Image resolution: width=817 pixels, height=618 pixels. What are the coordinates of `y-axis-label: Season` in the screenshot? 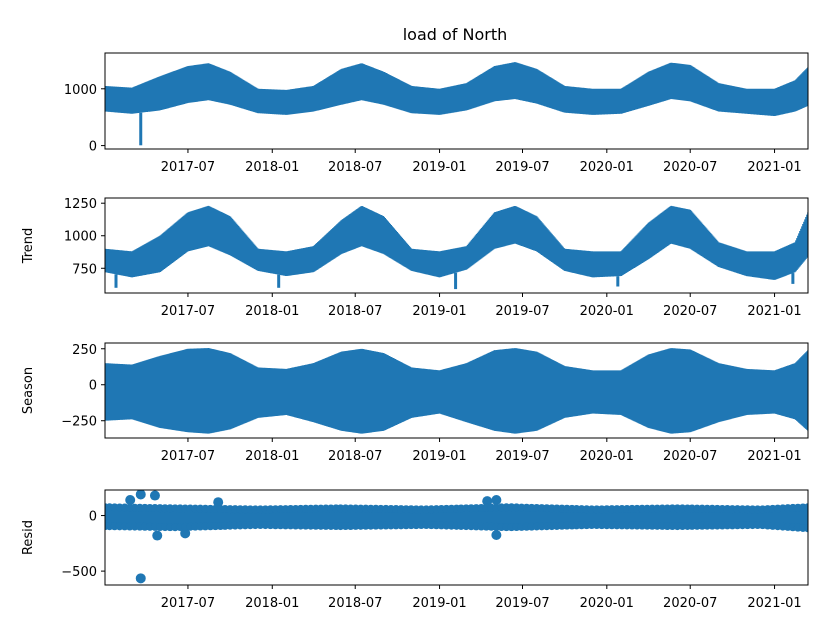 It's located at (28, 390).